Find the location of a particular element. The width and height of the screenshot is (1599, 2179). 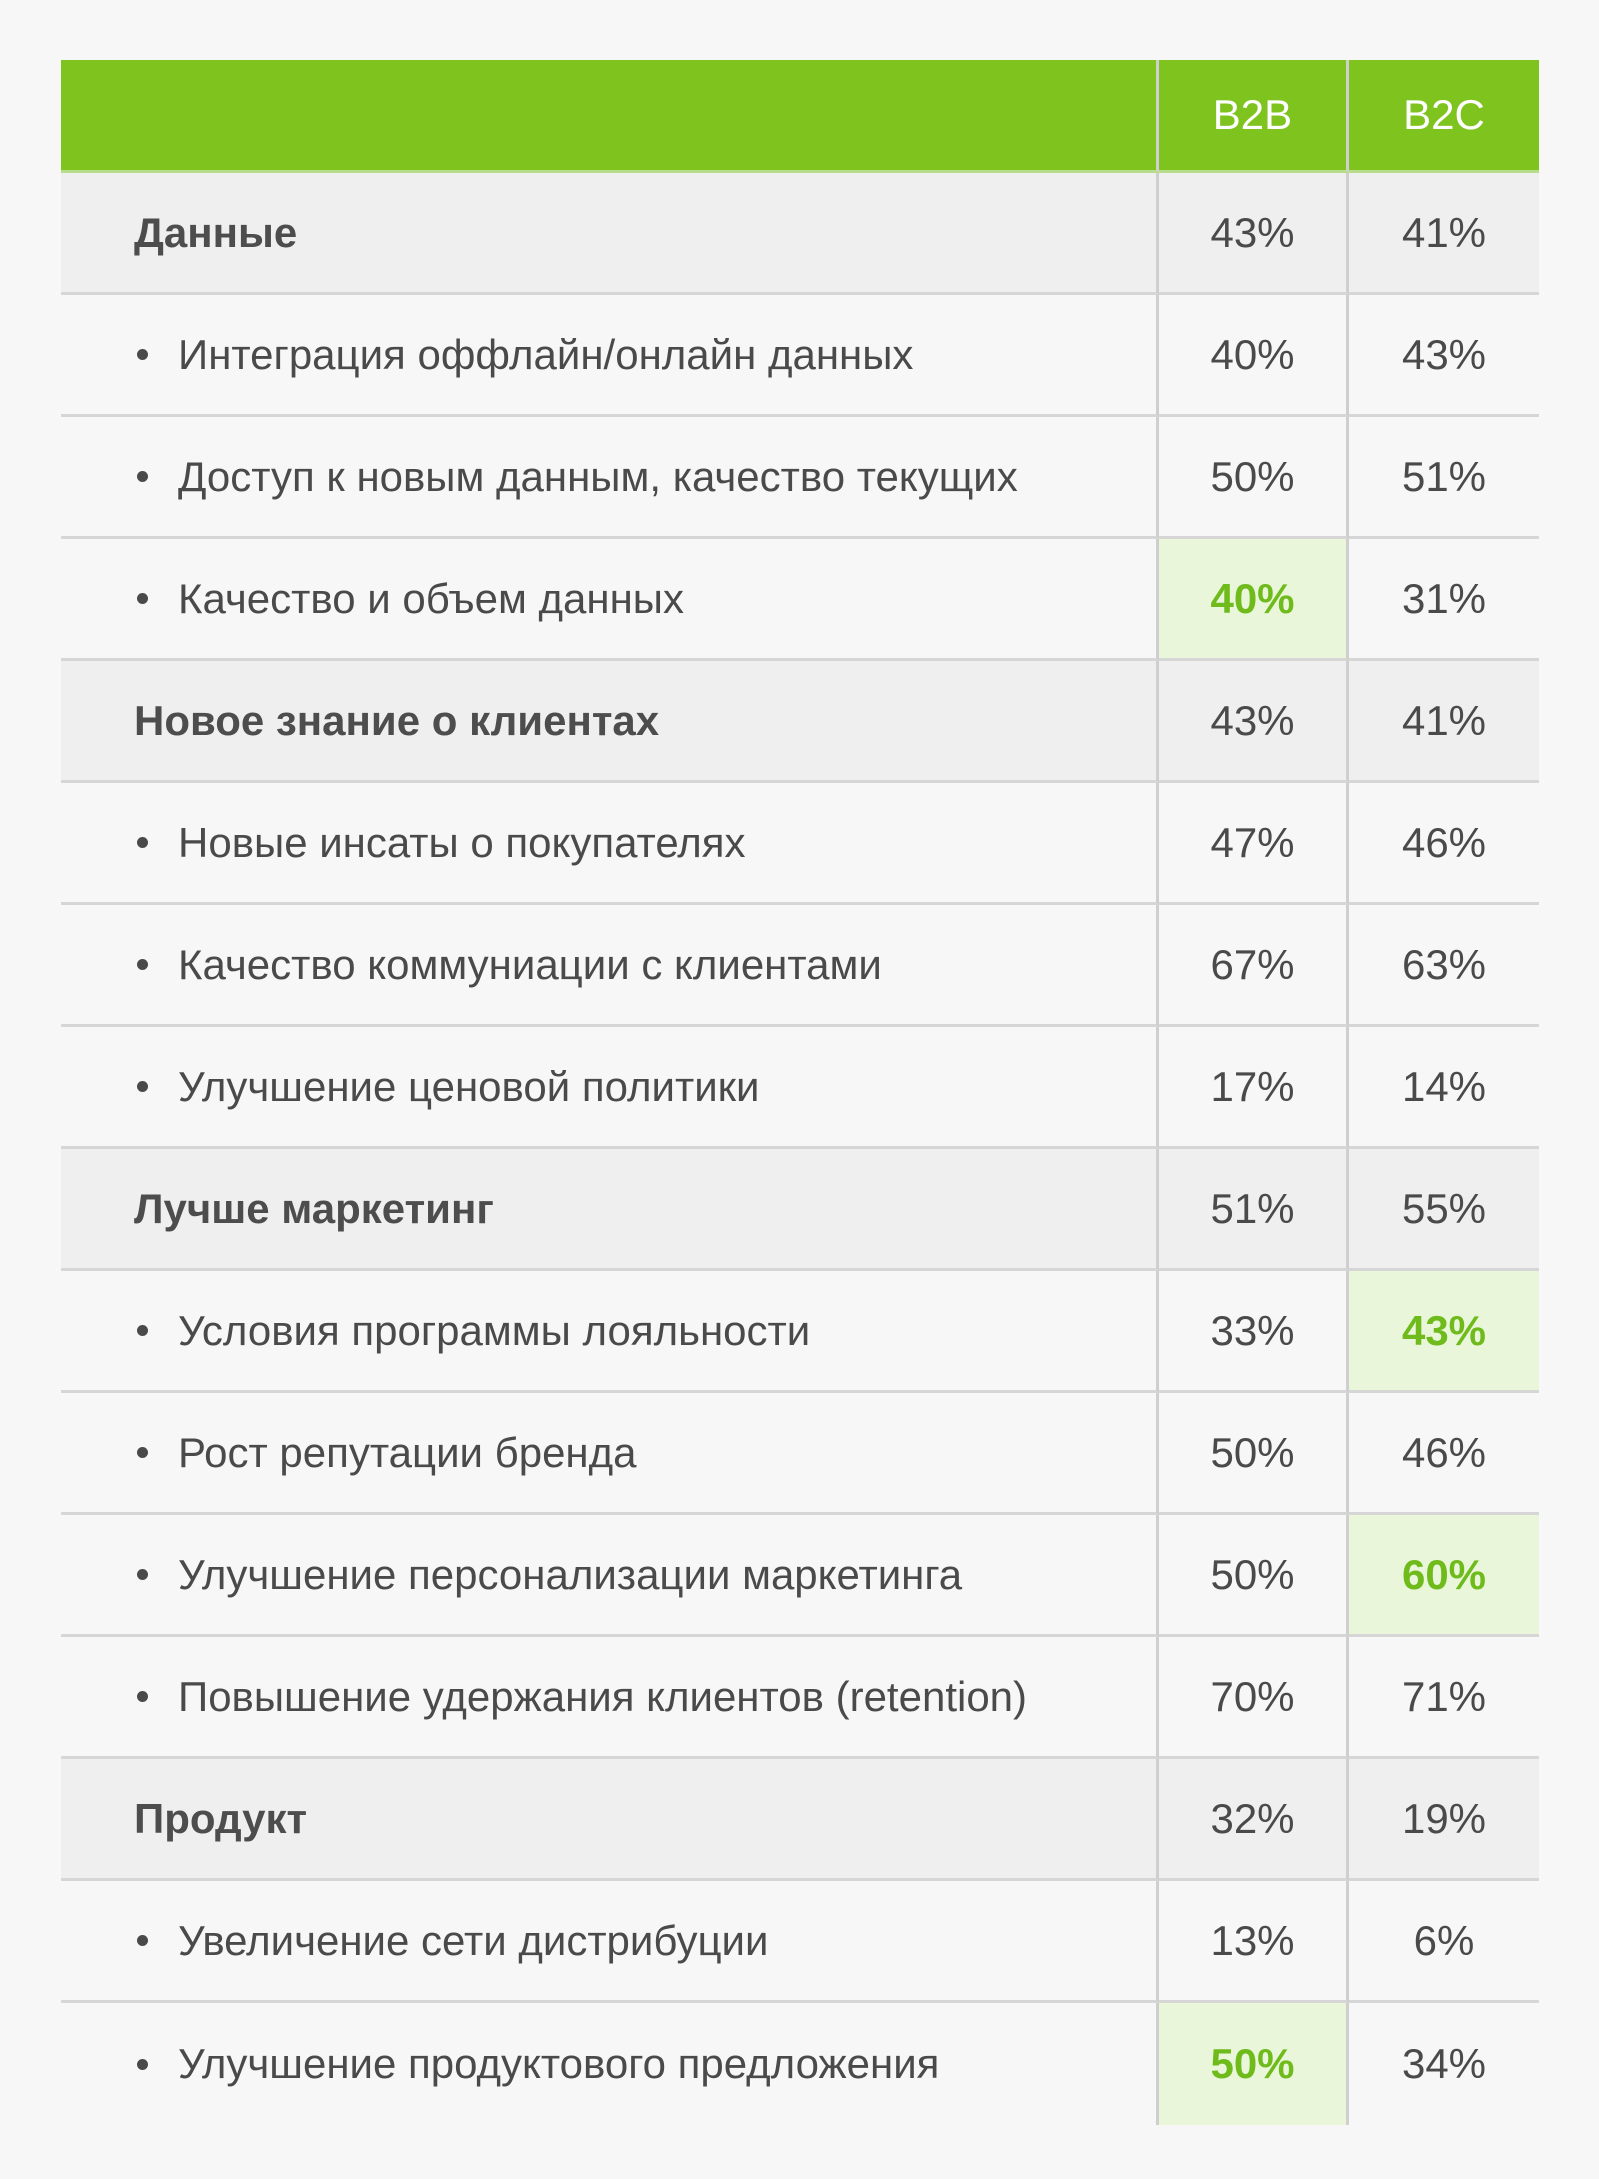

item-label-cell: Качество коммуниации с клиентами is located at coordinates (610, 966).